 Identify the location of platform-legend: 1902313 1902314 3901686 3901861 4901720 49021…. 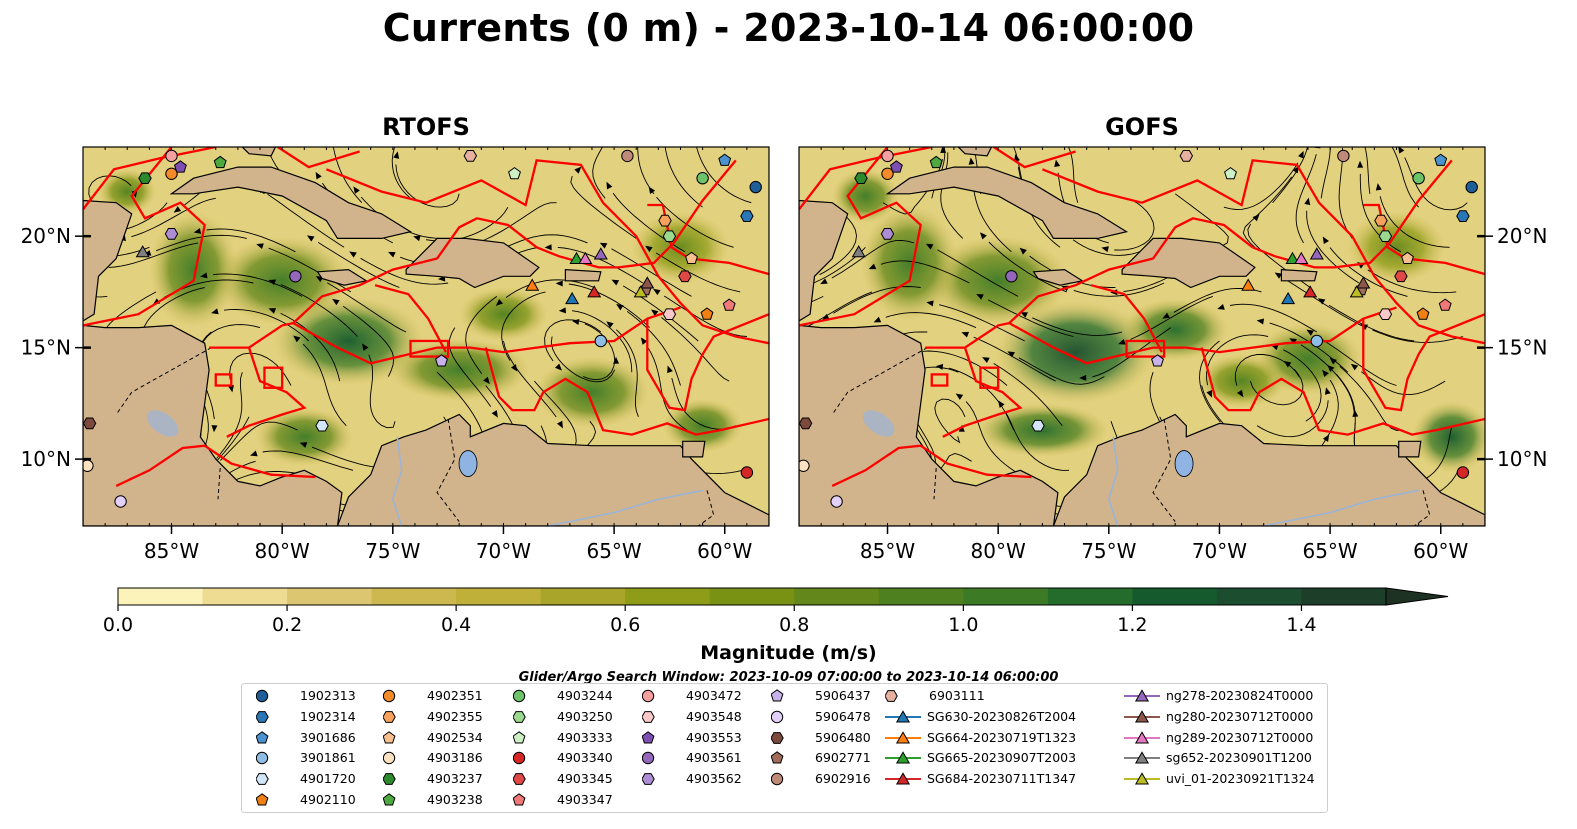
(784, 748).